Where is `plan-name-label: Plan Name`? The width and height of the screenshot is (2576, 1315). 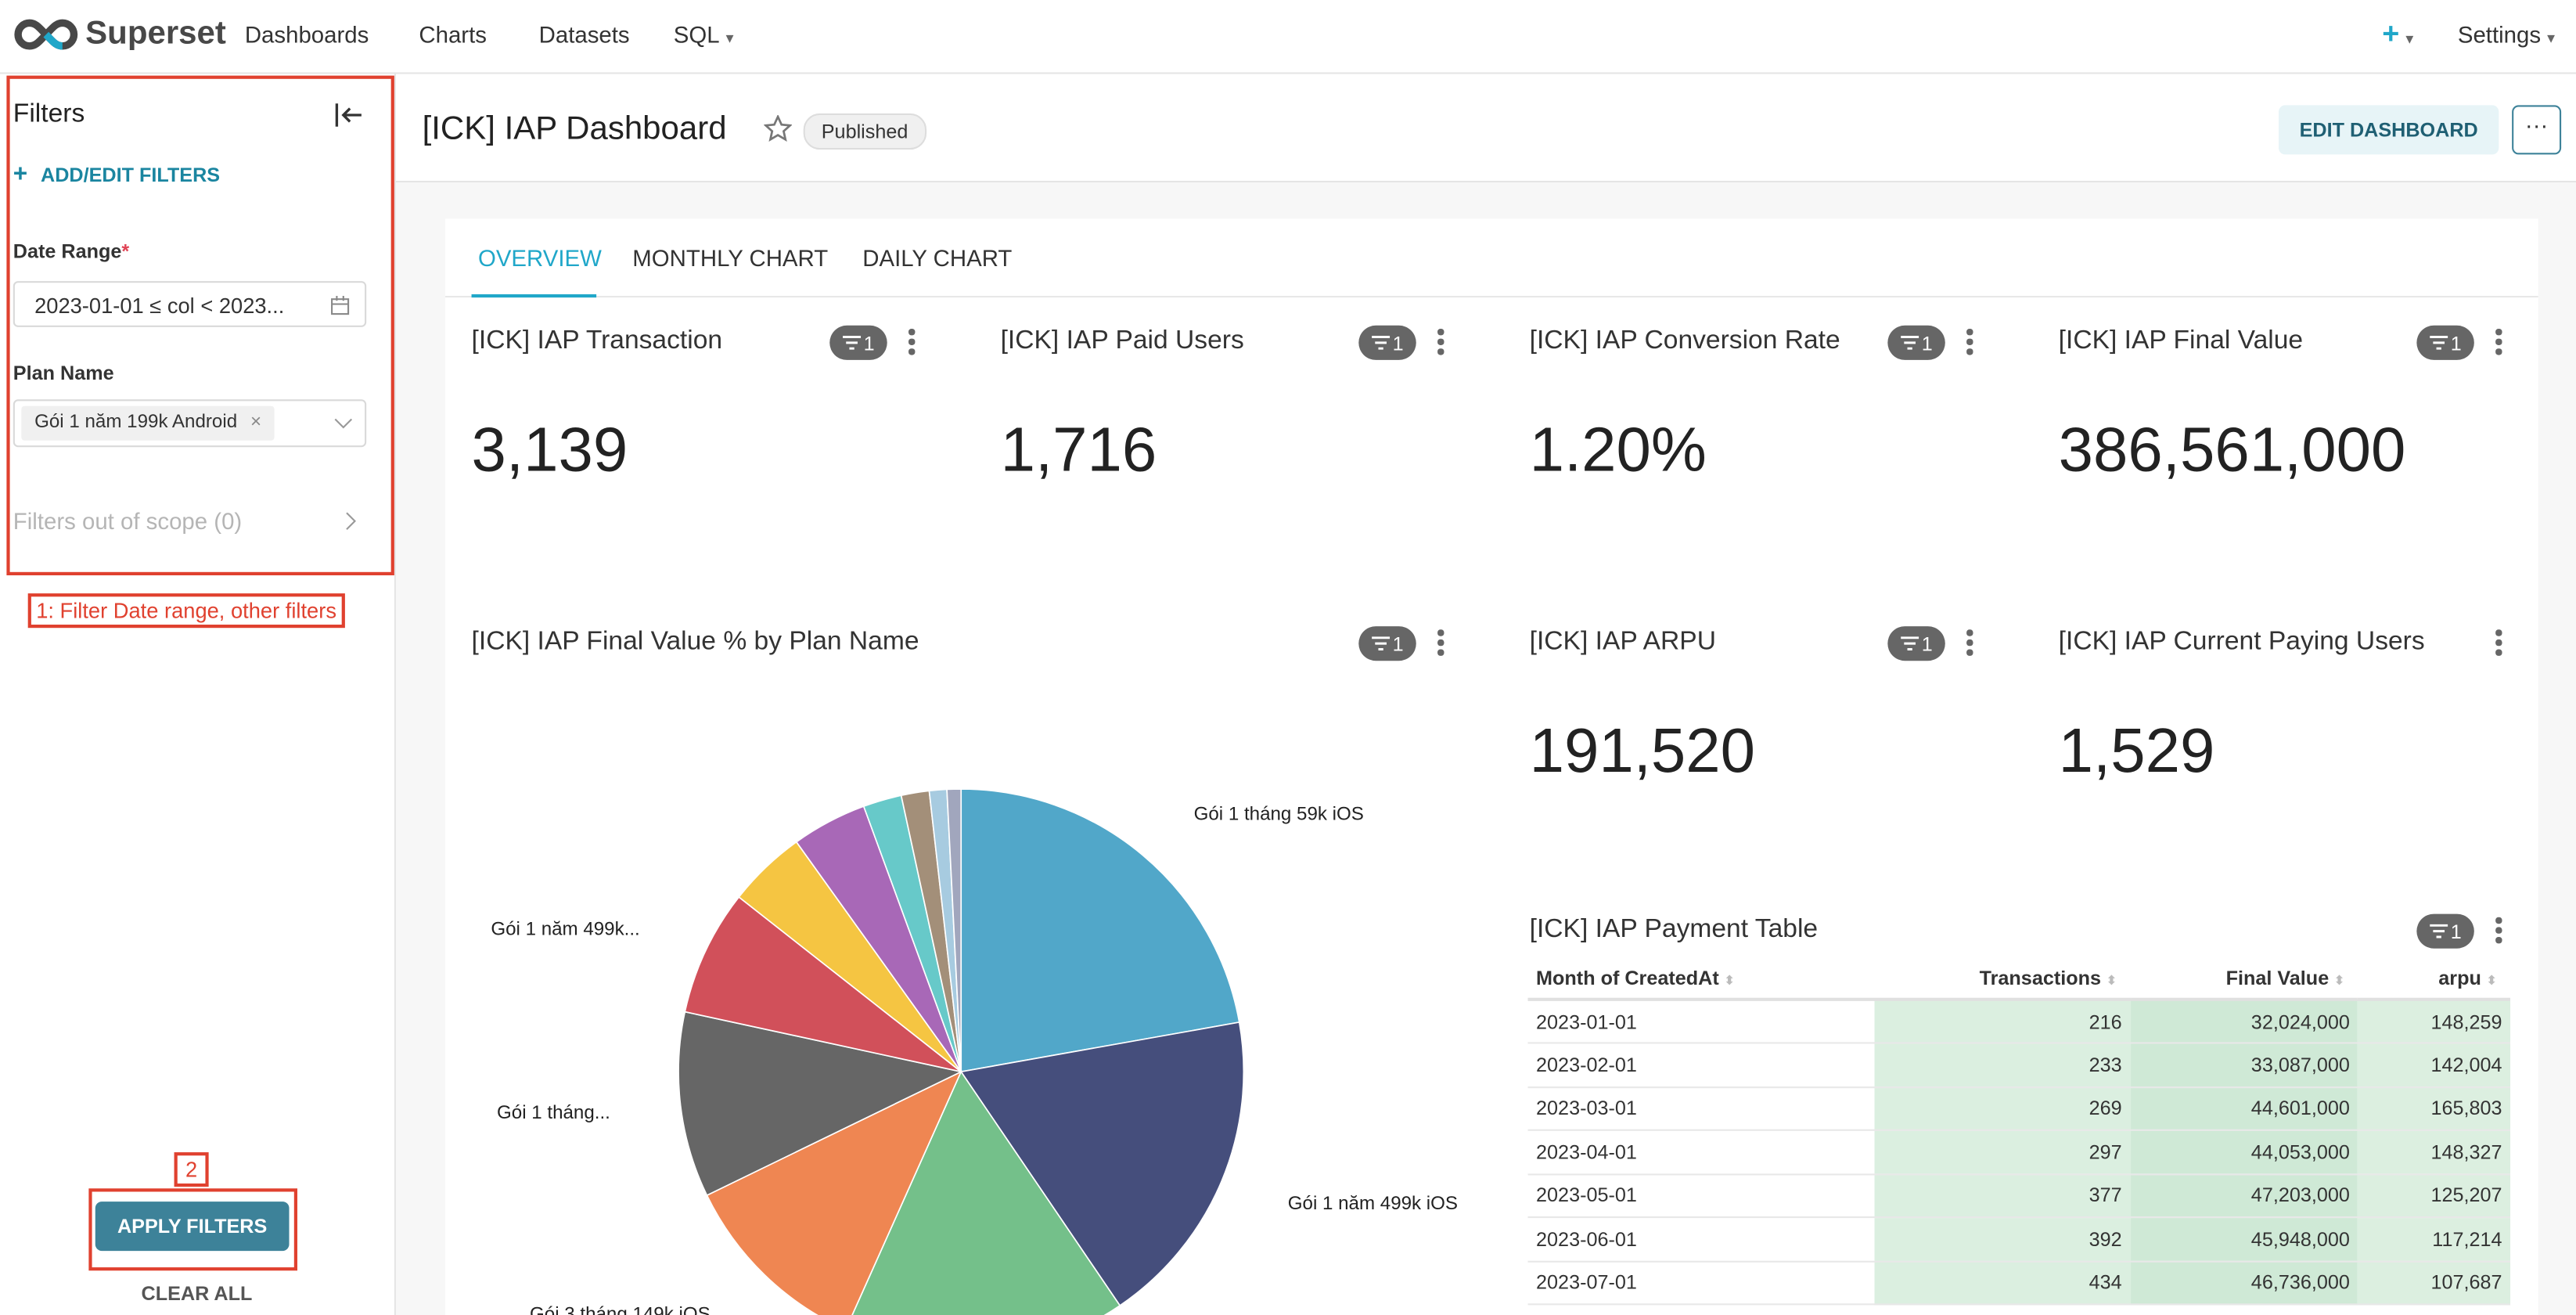 plan-name-label: Plan Name is located at coordinates (64, 373).